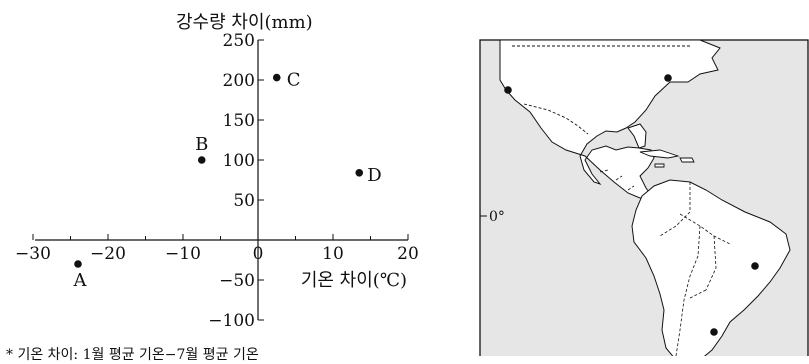 The height and width of the screenshot is (364, 809). Describe the element at coordinates (714, 332) in the screenshot. I see `map-marker-buenos-aires` at that location.